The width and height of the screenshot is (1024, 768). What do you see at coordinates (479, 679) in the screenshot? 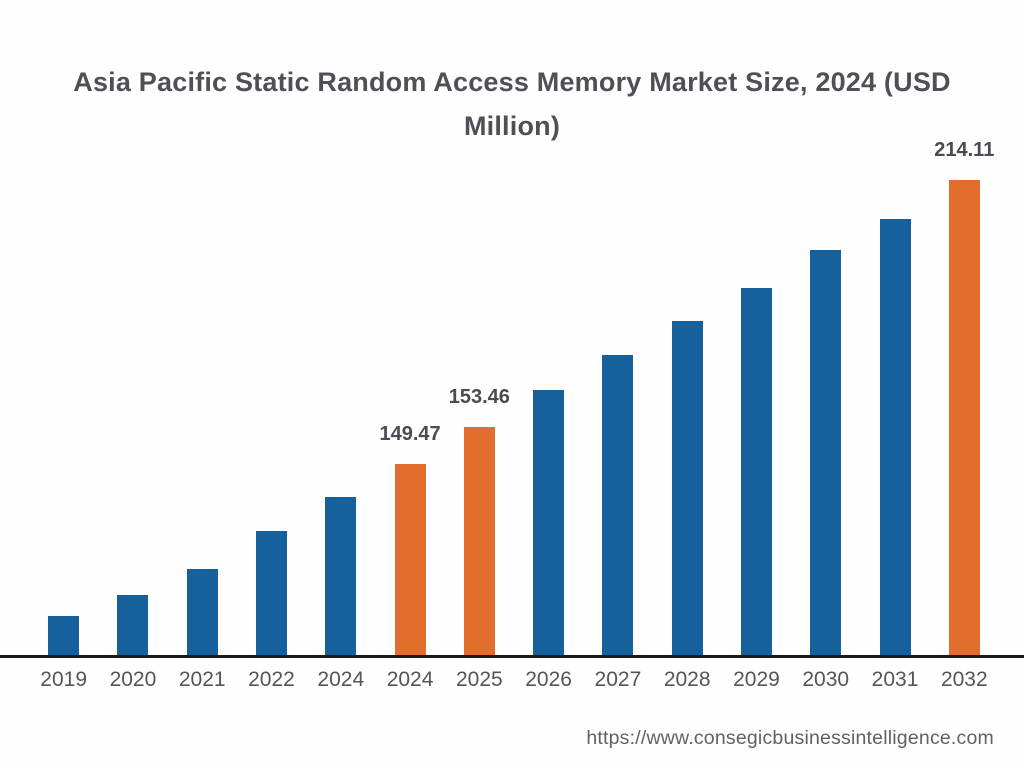
I see `x-axis-label: 2025` at bounding box center [479, 679].